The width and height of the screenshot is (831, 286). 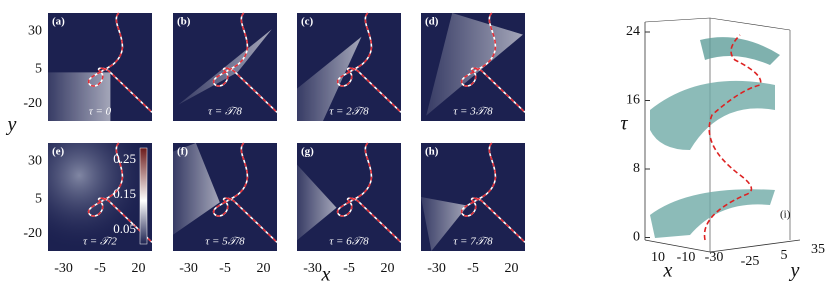 I want to click on heatmap-panel: (a) τ = 0, so click(x=100, y=67).